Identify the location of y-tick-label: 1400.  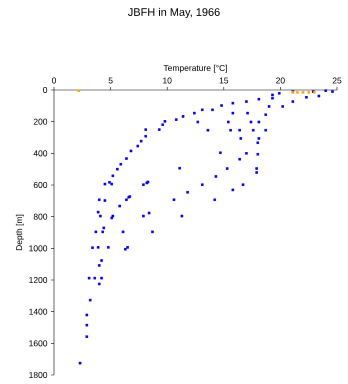
(38, 311).